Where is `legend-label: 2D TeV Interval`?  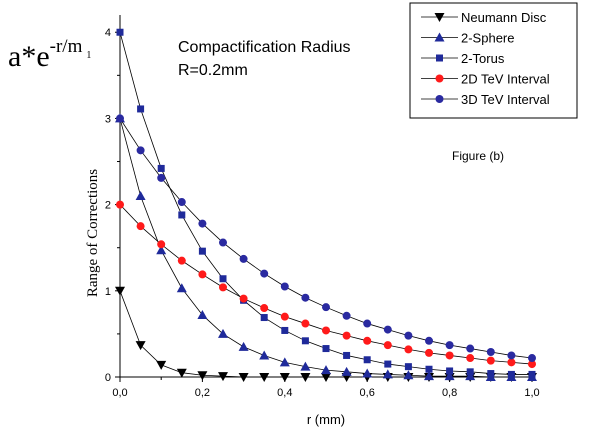 legend-label: 2D TeV Interval is located at coordinates (505, 79).